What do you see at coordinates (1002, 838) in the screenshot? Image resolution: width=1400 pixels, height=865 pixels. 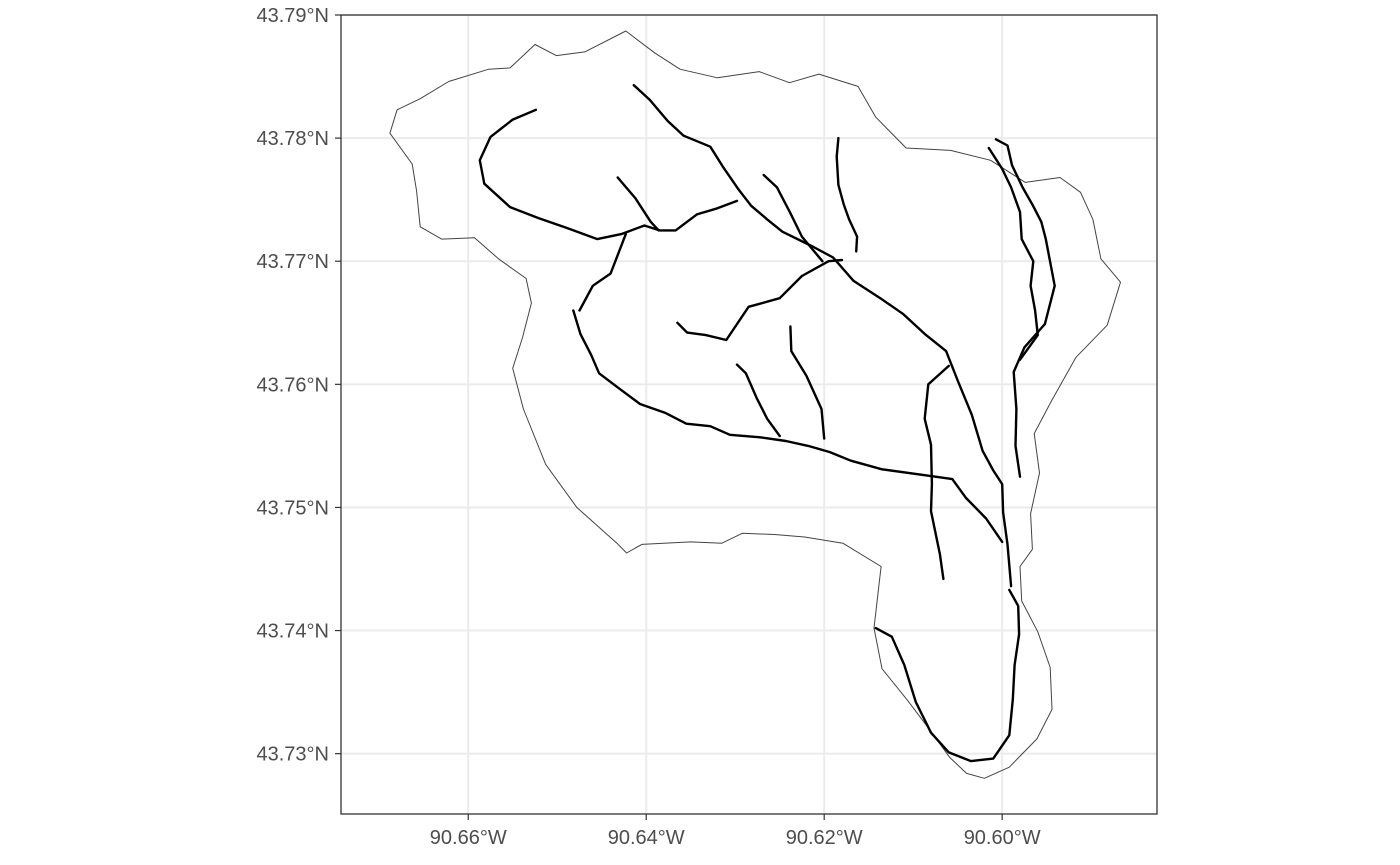 I see `x-tick-label: 90.60°W` at bounding box center [1002, 838].